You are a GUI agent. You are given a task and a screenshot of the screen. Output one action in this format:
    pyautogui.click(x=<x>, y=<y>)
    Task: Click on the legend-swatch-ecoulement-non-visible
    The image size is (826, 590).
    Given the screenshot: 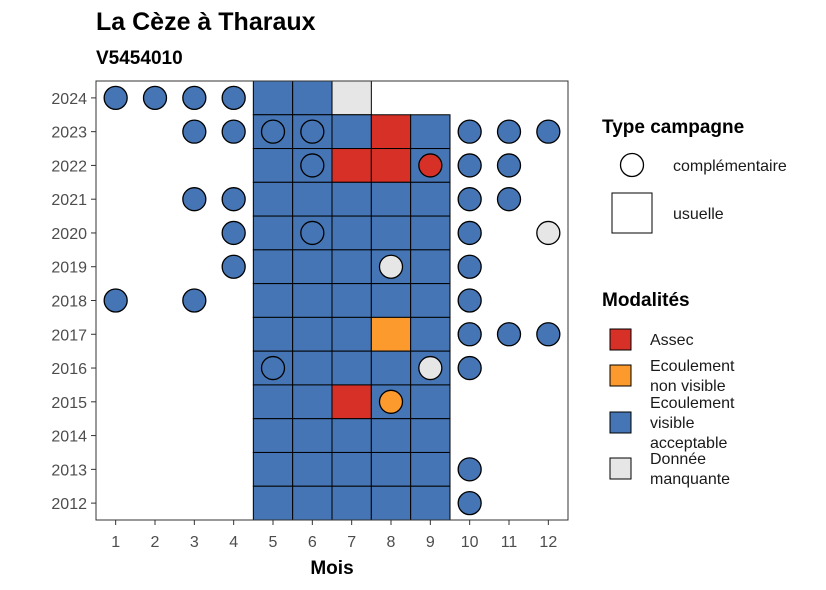 What is the action you would take?
    pyautogui.click(x=620, y=375)
    